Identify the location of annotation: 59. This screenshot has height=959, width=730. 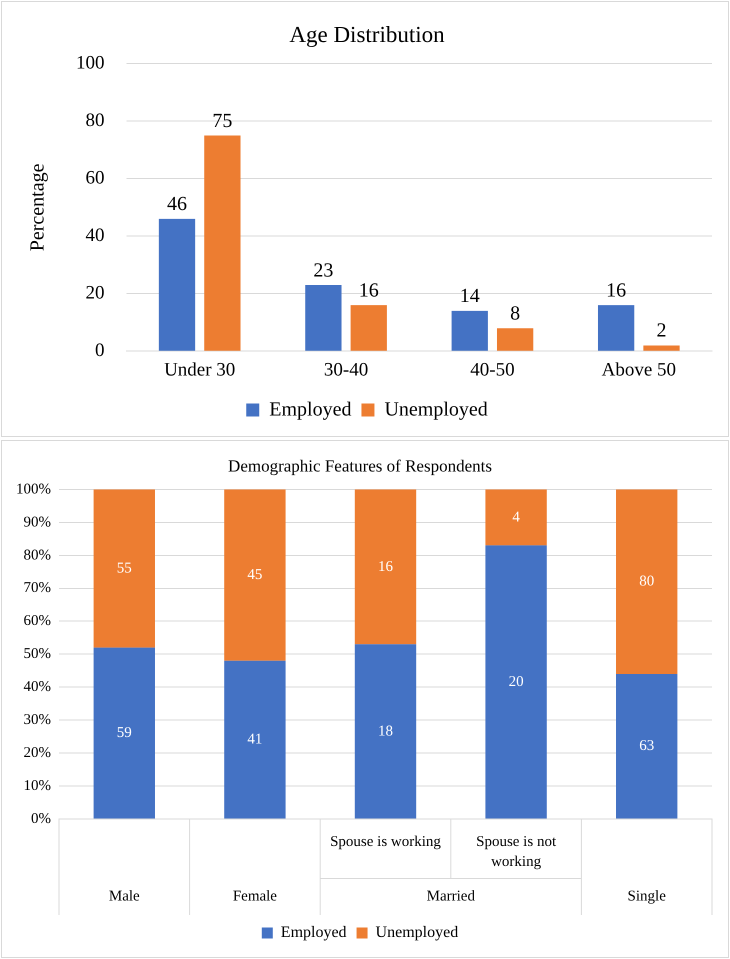
(124, 732).